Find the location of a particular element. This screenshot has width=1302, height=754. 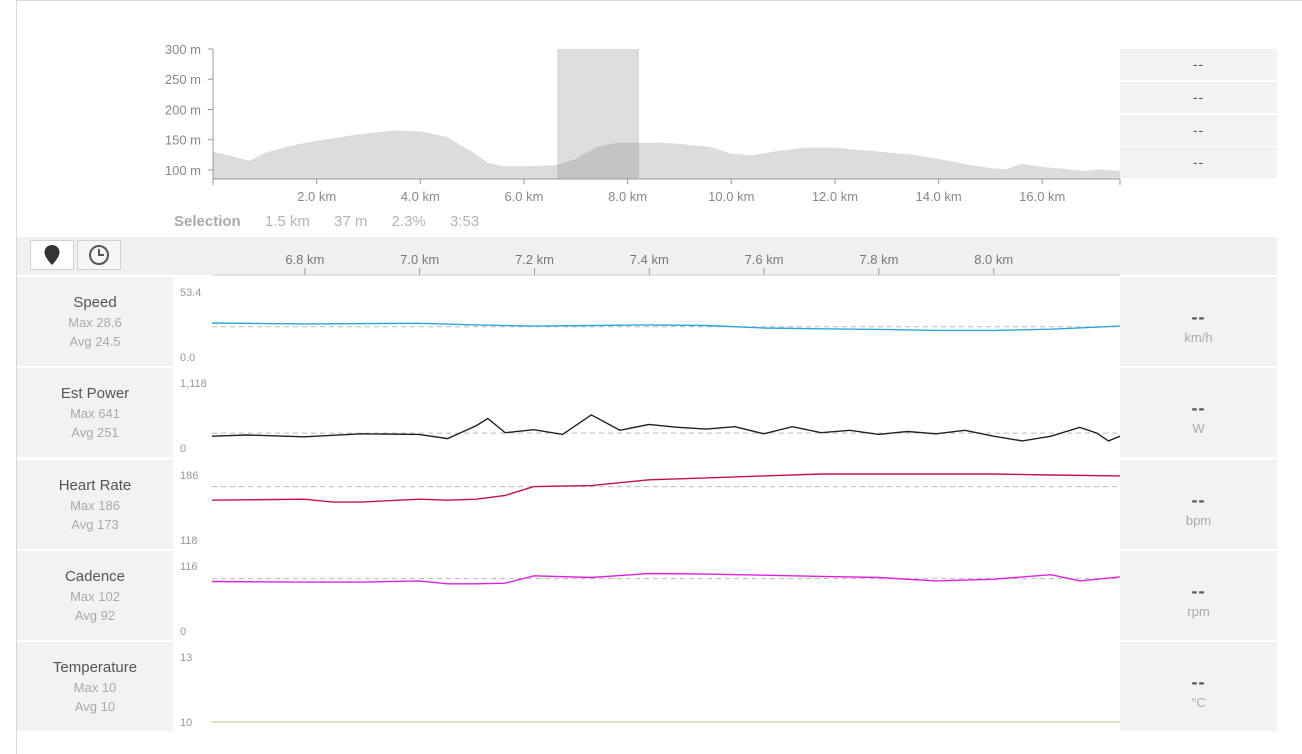

selection-window is located at coordinates (598, 114).